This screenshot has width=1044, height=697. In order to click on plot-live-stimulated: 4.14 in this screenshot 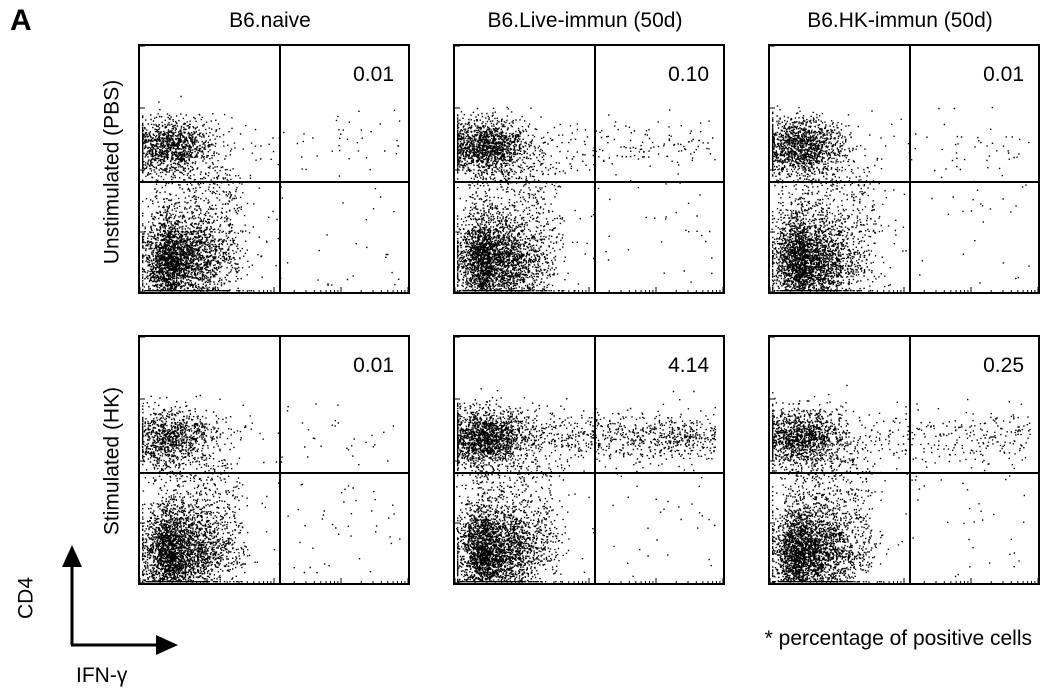, I will do `click(589, 460)`.